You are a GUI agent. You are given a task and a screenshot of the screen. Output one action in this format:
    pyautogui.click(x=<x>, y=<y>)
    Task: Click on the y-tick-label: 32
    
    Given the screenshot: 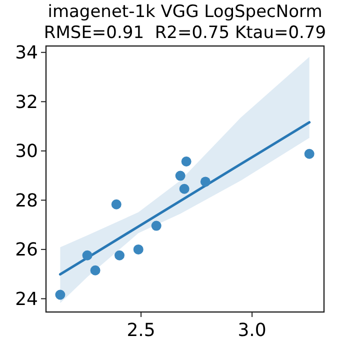 What is the action you would take?
    pyautogui.click(x=26, y=102)
    